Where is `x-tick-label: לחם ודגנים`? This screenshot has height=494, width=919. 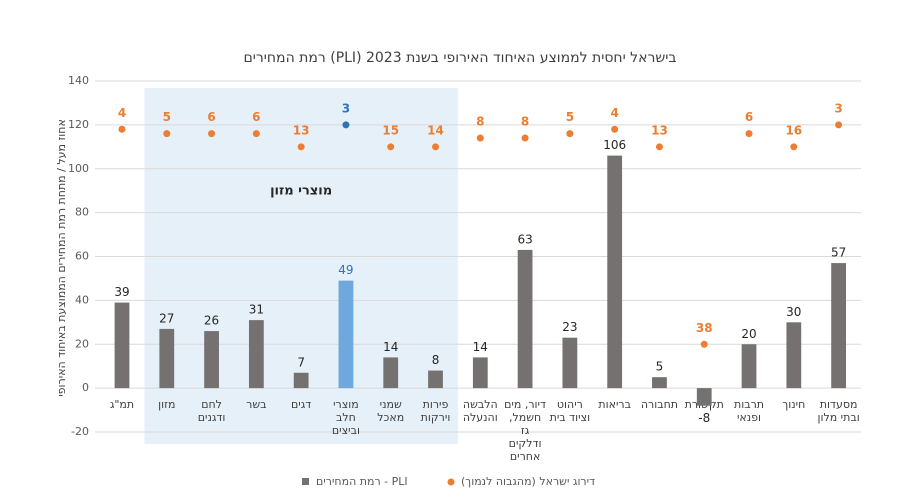
x-tick-label: לחם ודגנים is located at coordinates (212, 411).